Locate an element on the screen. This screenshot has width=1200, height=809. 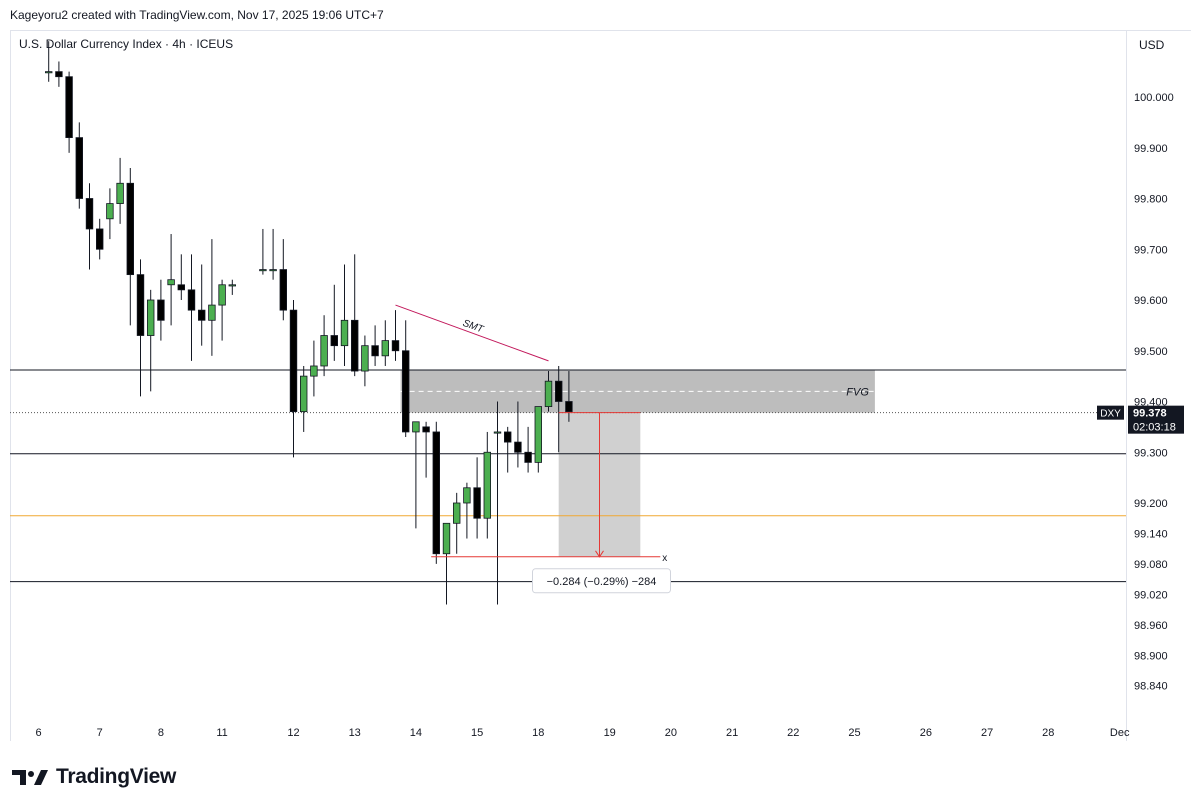
x-tick-label-6: 14 is located at coordinates (416, 733).